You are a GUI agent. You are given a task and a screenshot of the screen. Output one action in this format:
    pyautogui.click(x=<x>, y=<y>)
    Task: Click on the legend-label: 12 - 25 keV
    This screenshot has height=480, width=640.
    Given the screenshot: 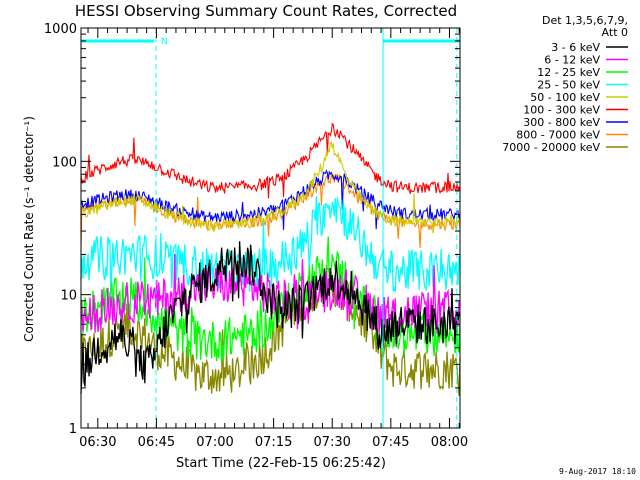 What is the action you would take?
    pyautogui.click(x=568, y=72)
    